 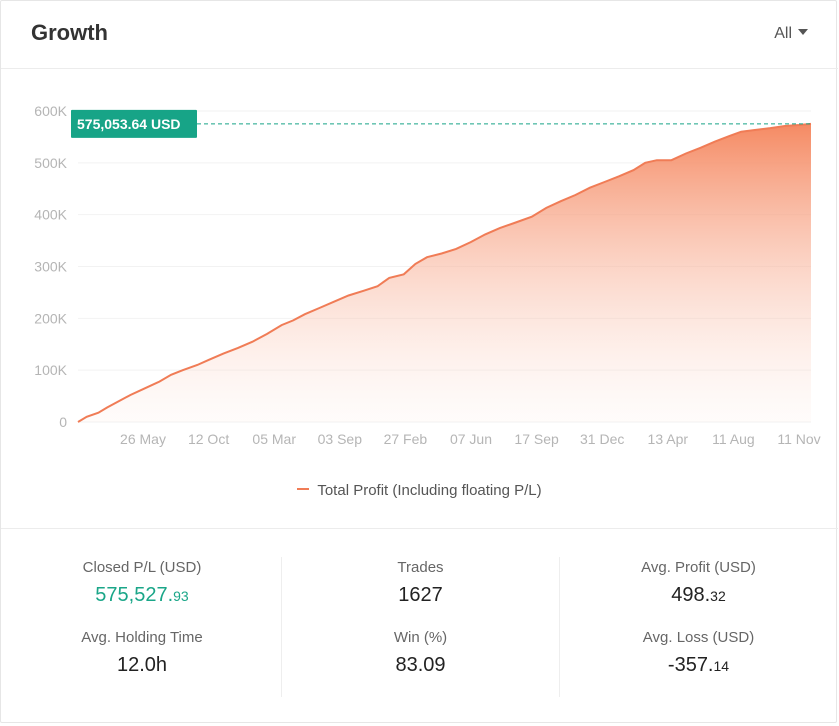 I want to click on avg-profit-label: Avg. Profit (USD), so click(x=698, y=567).